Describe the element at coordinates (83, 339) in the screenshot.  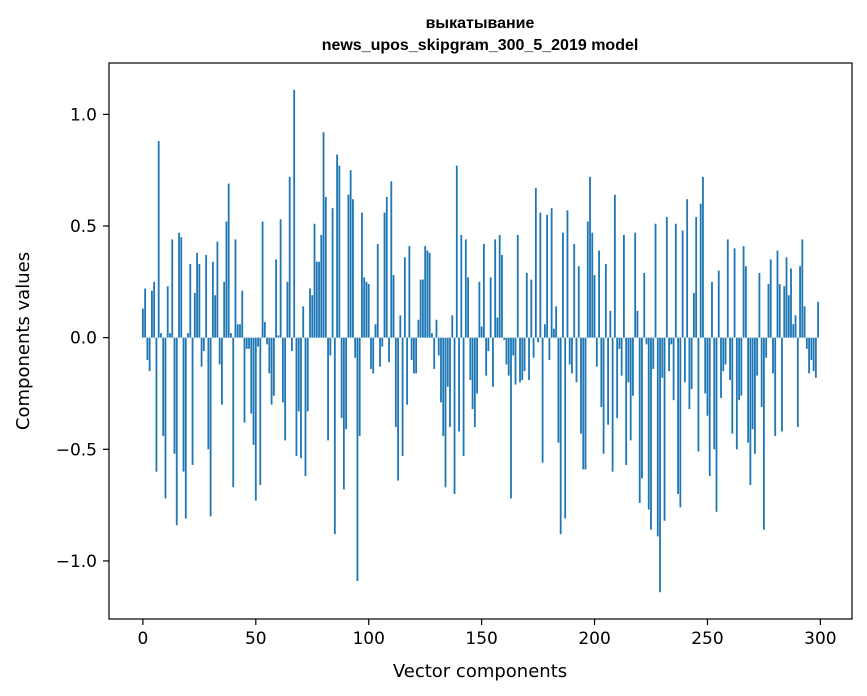
I see `y-tick-label: 0.0` at that location.